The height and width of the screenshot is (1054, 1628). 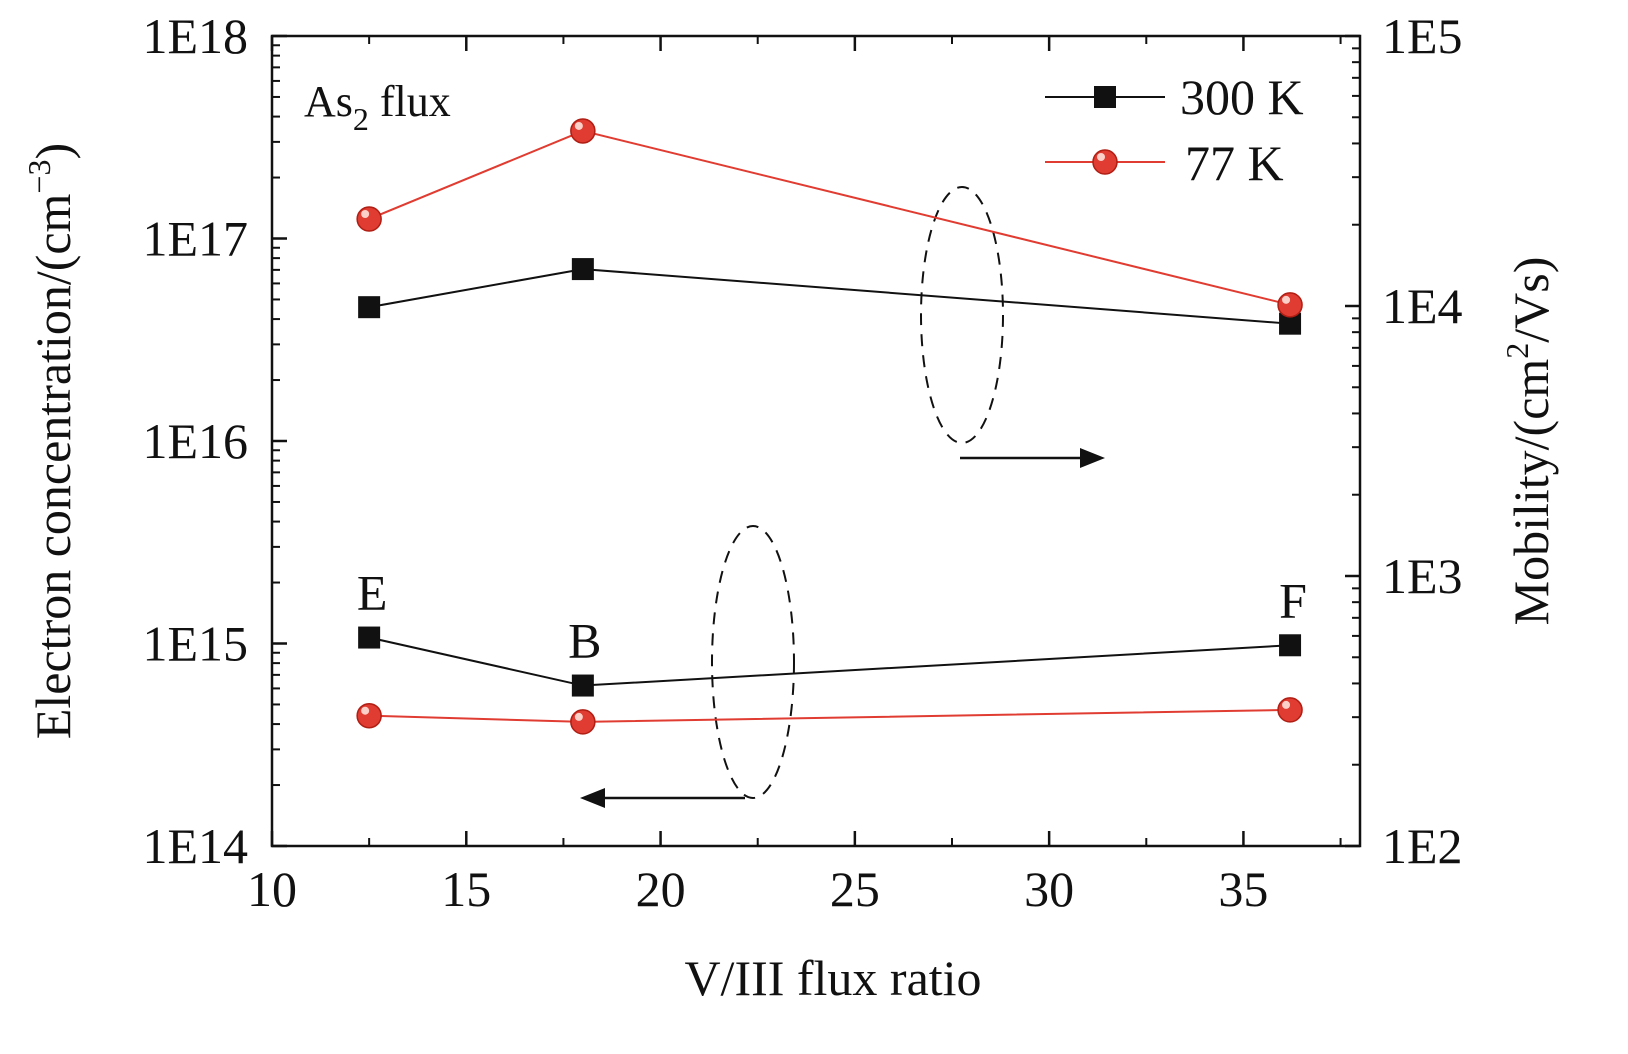 What do you see at coordinates (1422, 576) in the screenshot?
I see `right-tick-label: 1E3` at bounding box center [1422, 576].